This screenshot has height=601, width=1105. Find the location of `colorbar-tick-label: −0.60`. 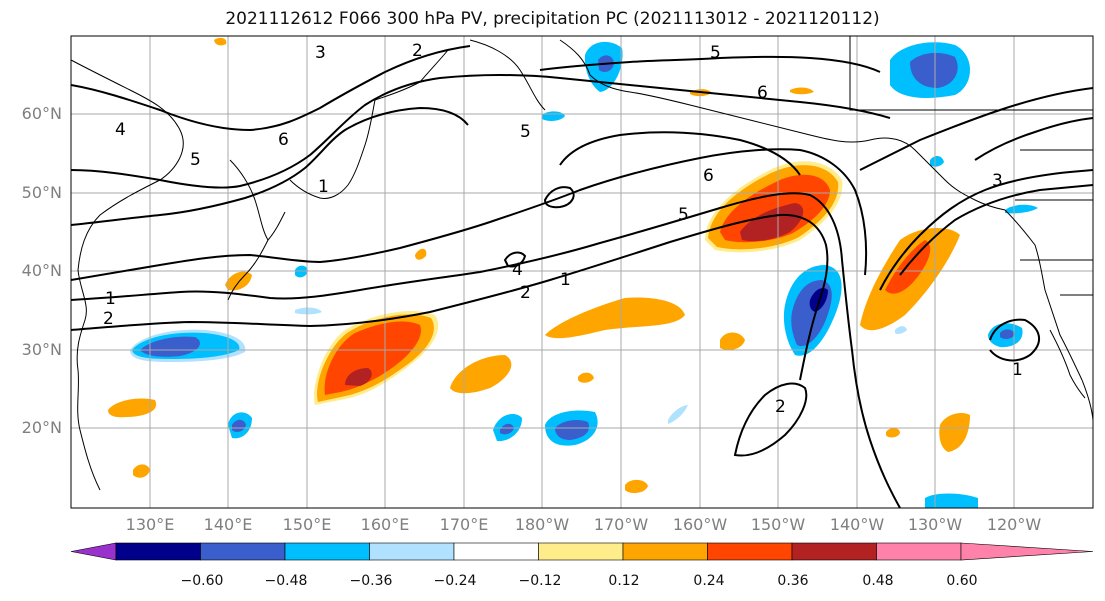

colorbar-tick-label: −0.60 is located at coordinates (202, 581).